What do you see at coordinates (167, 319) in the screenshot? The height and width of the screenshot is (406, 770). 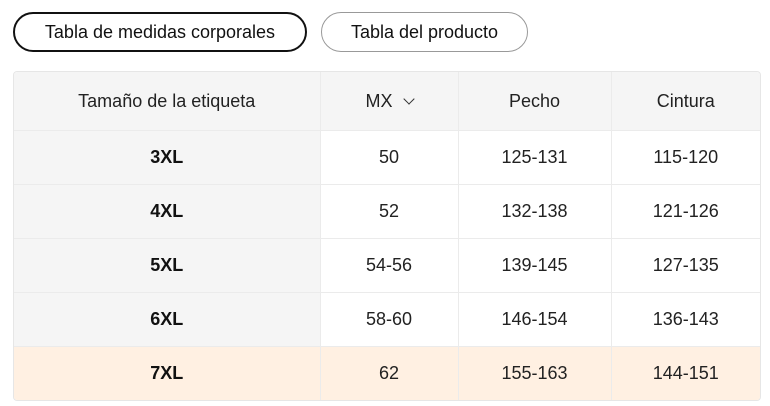 I see `cell-size: 6XL` at bounding box center [167, 319].